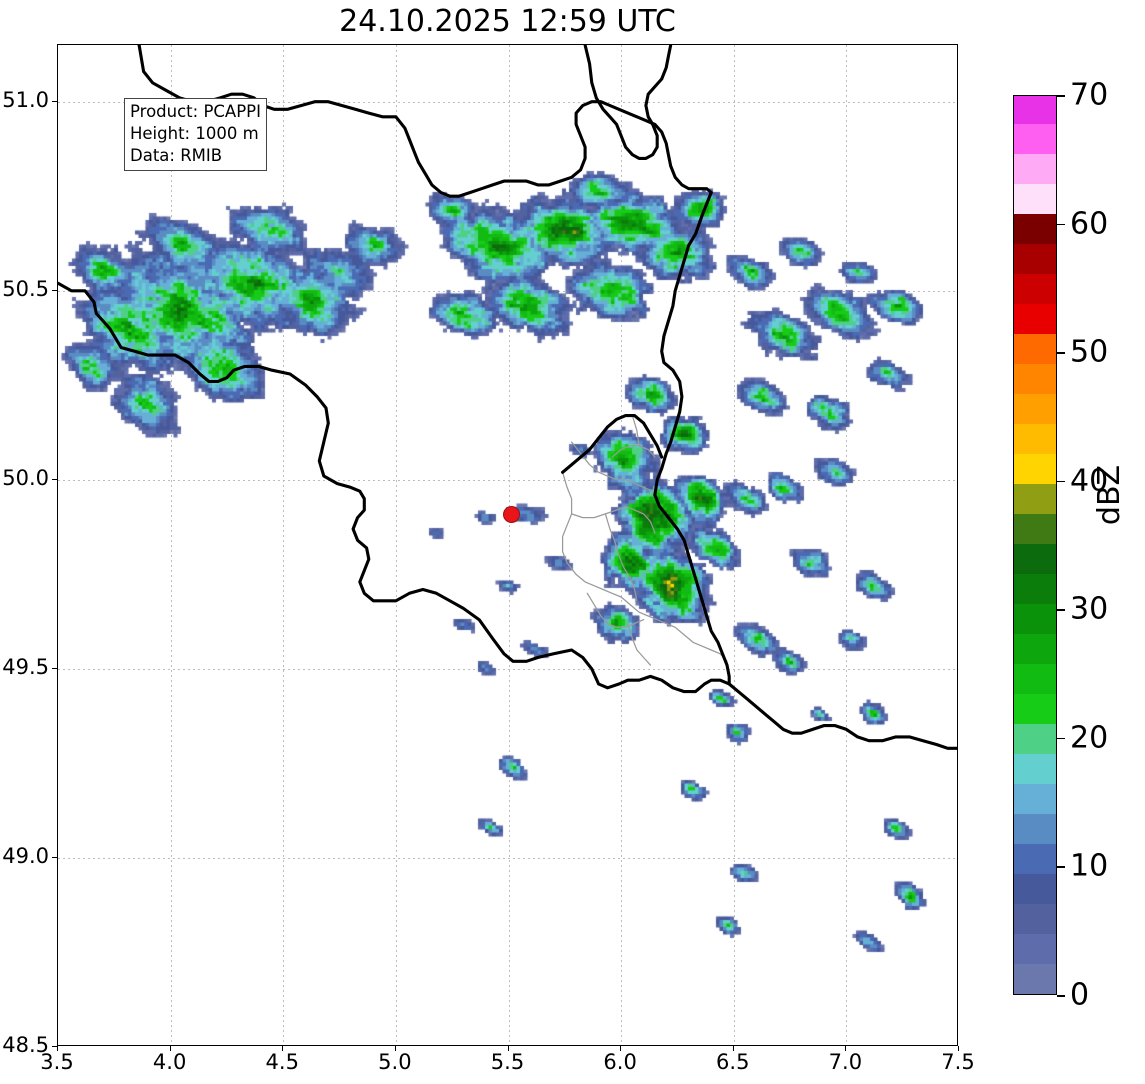 The height and width of the screenshot is (1084, 1145). I want to click on x-tick-label: 4.5, so click(282, 1062).